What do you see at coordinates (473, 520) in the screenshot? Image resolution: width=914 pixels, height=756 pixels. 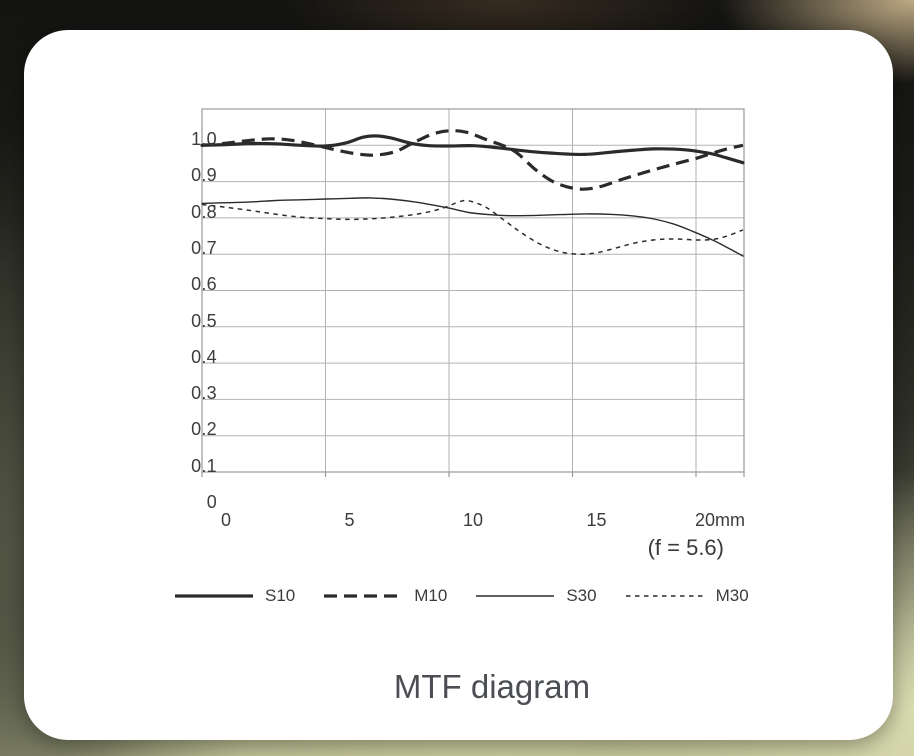 I see `x-tick-label: 10` at bounding box center [473, 520].